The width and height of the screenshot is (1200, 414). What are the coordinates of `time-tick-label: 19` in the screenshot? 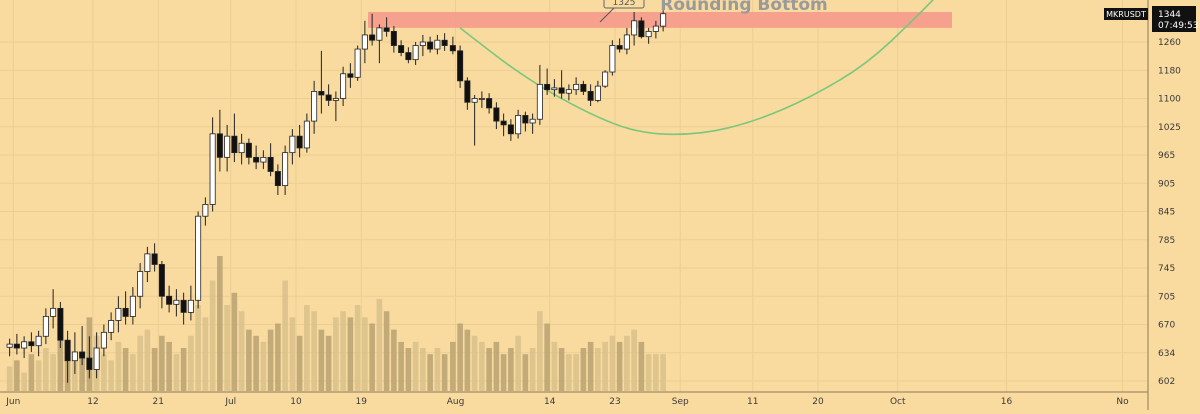 It's located at (362, 402).